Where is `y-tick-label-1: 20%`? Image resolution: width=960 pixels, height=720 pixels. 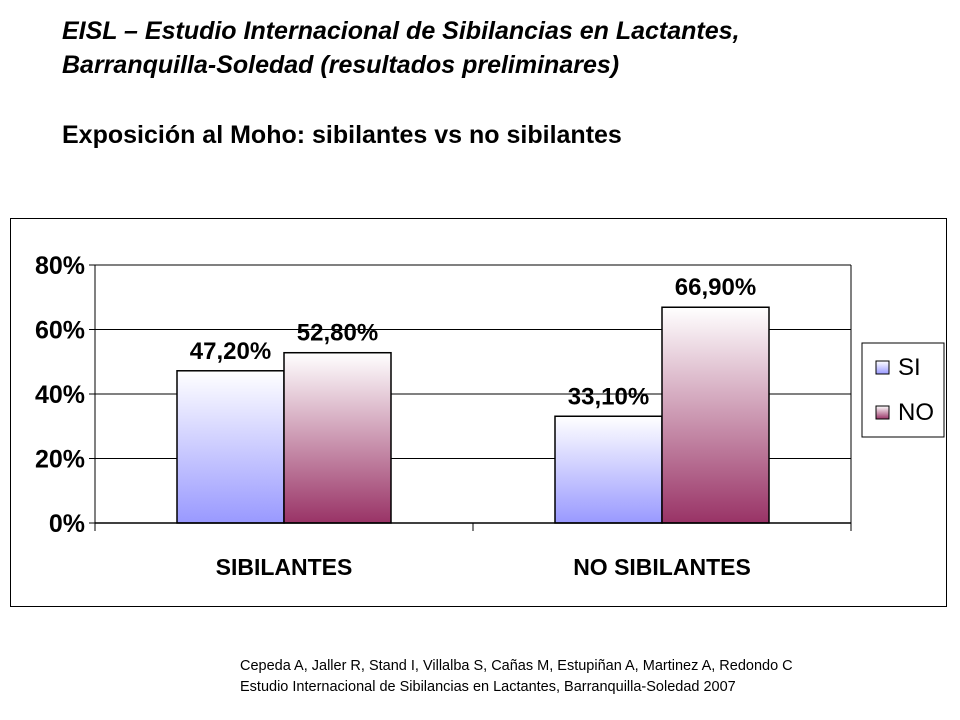
y-tick-label-1: 20% is located at coordinates (60, 460).